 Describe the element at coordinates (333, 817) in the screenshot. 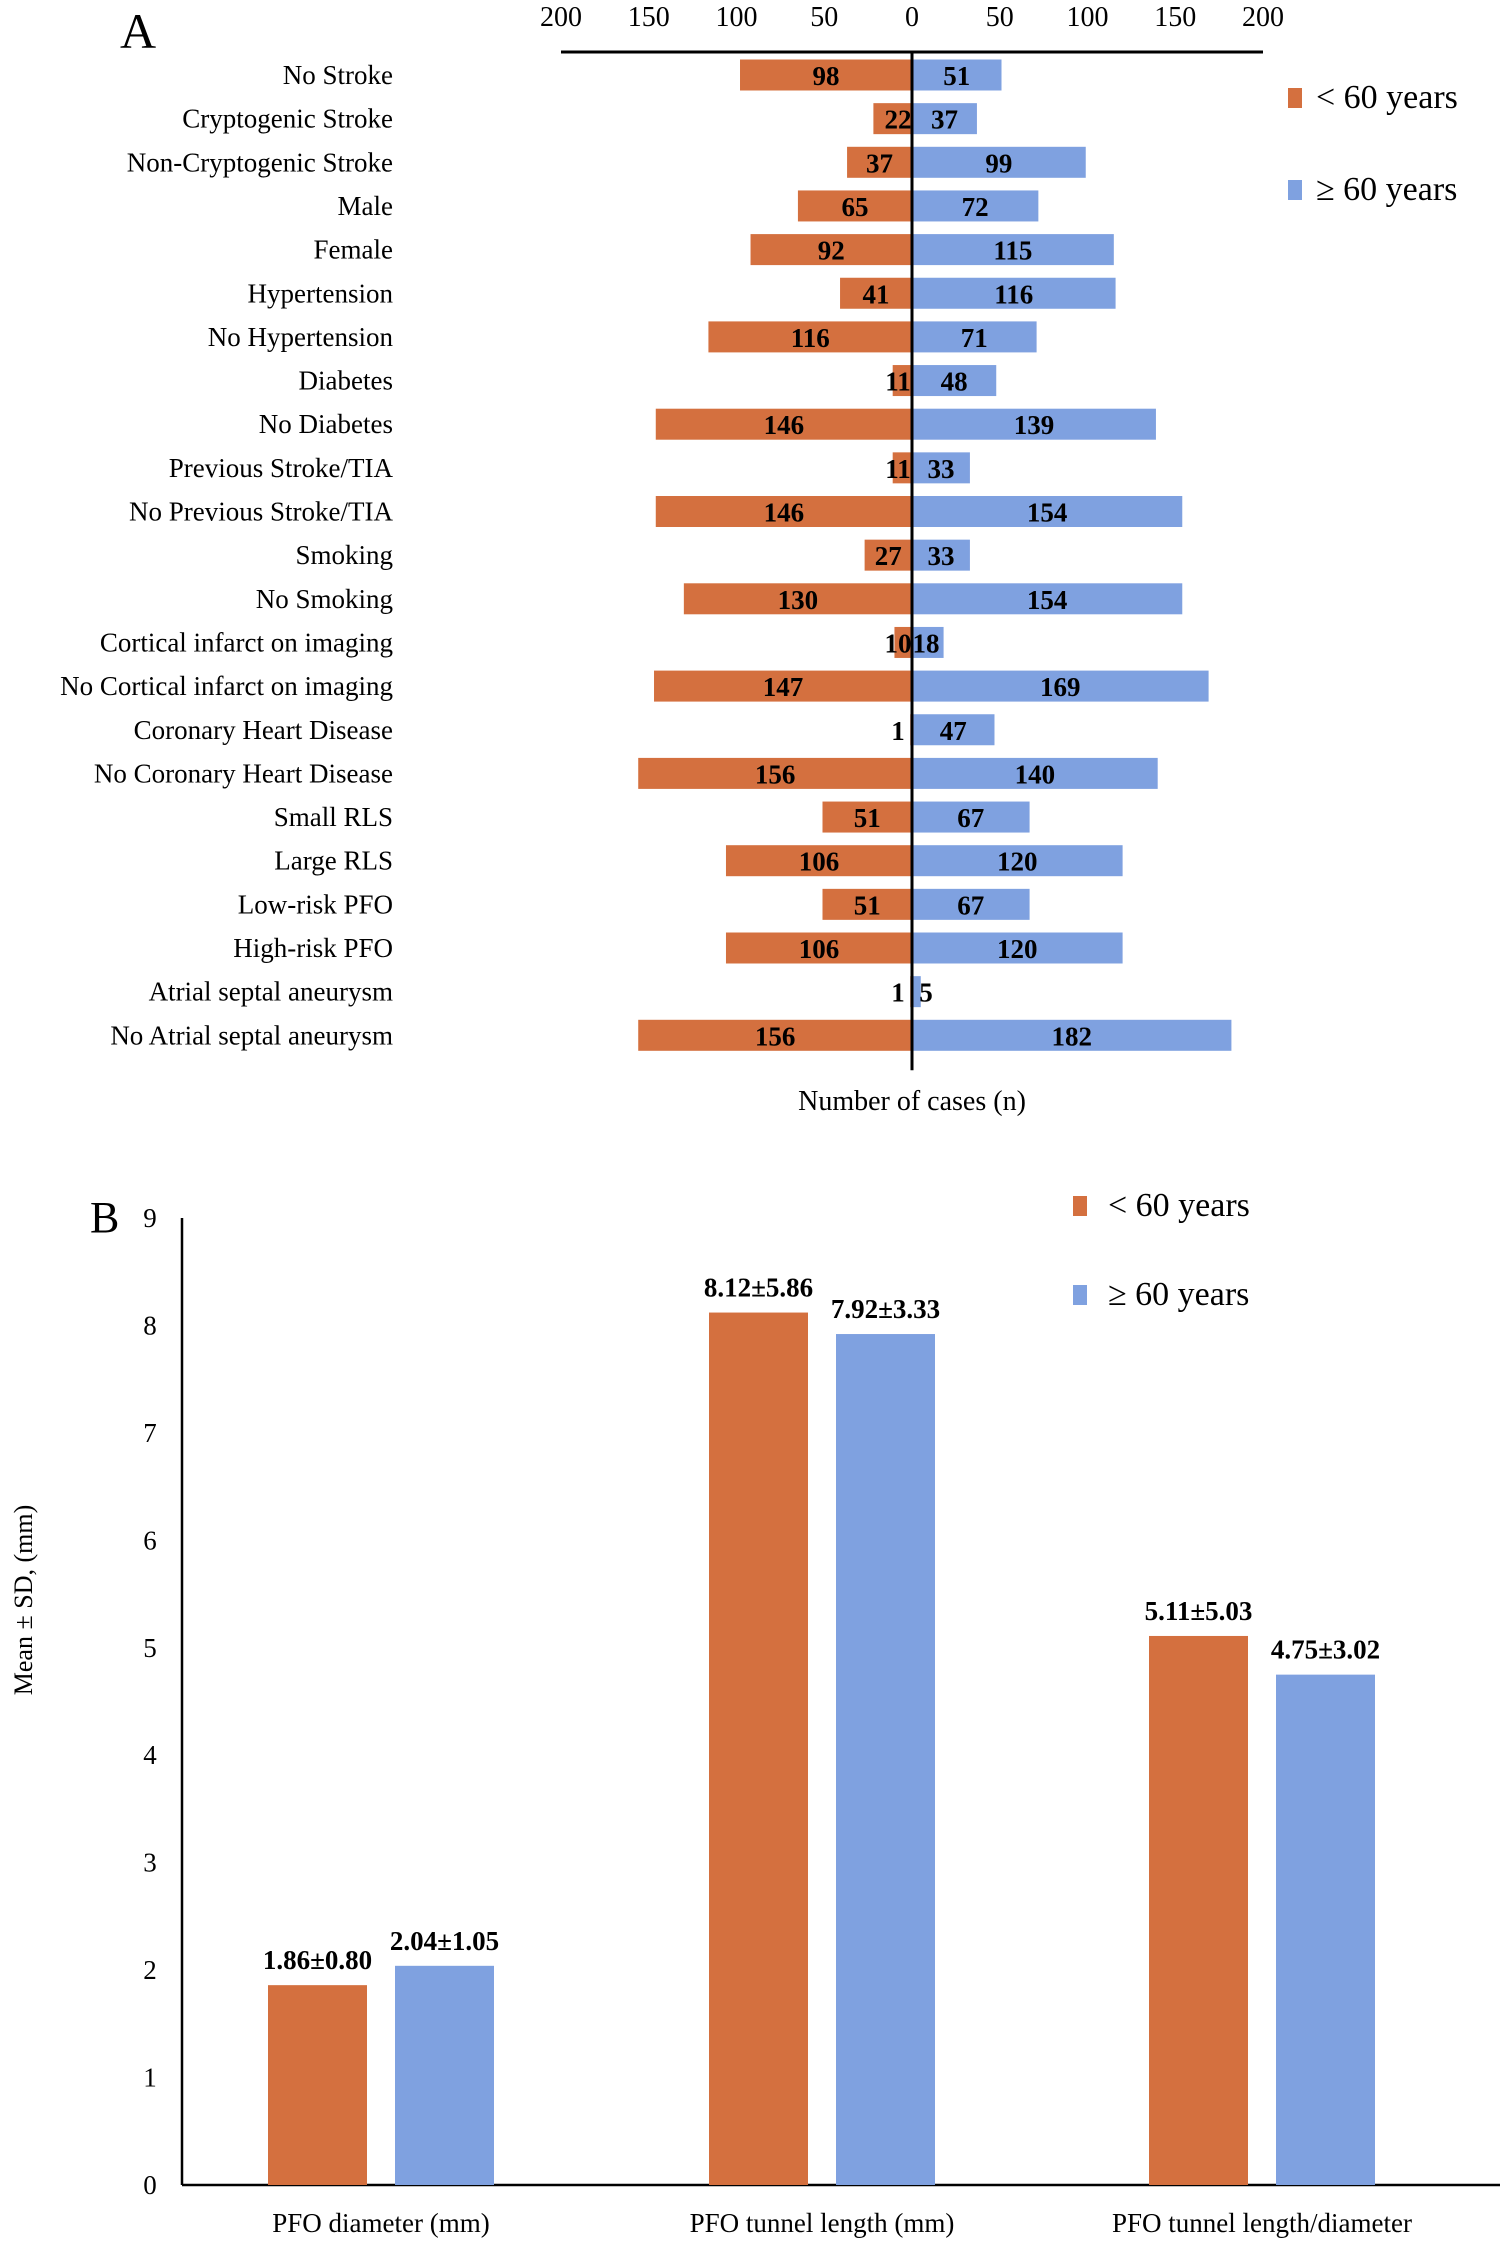

I see `category-label: Small RLS` at that location.